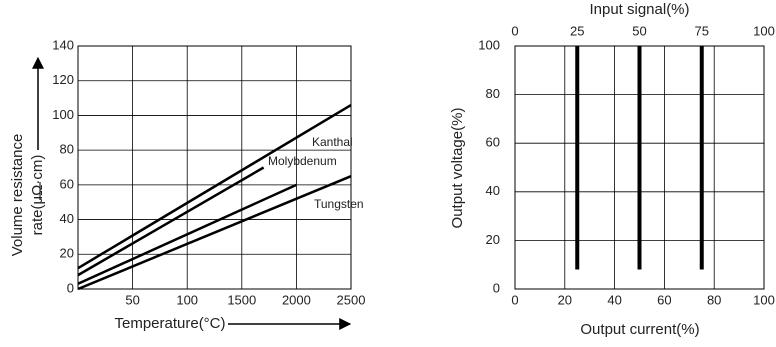  What do you see at coordinates (63, 44) in the screenshot?
I see `y-tick-label: 140` at bounding box center [63, 44].